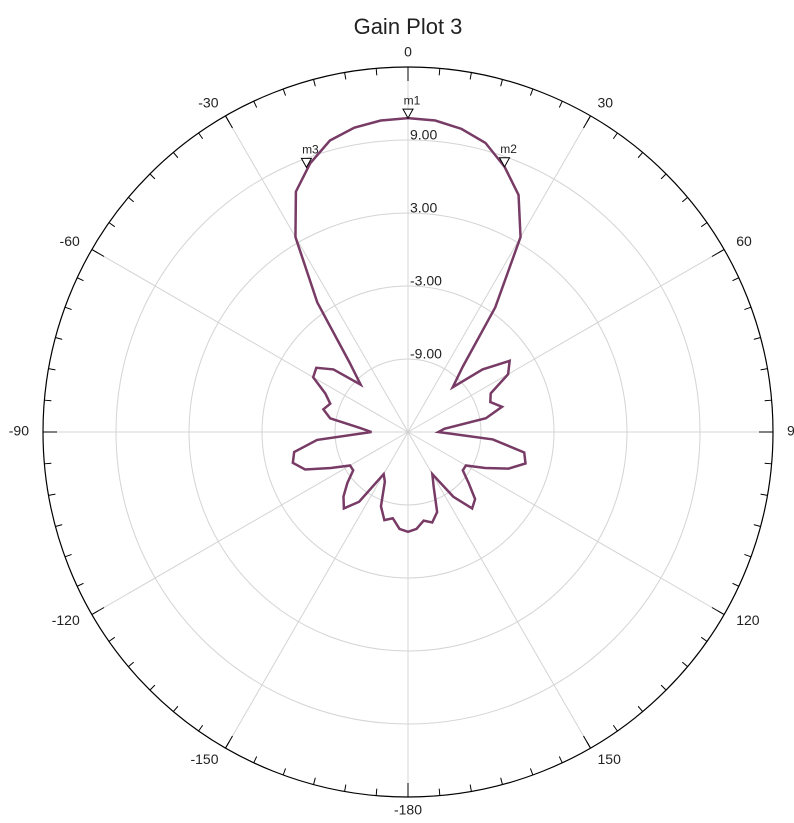 This screenshot has height=823, width=794. What do you see at coordinates (412, 100) in the screenshot?
I see `marker-label: m1` at bounding box center [412, 100].